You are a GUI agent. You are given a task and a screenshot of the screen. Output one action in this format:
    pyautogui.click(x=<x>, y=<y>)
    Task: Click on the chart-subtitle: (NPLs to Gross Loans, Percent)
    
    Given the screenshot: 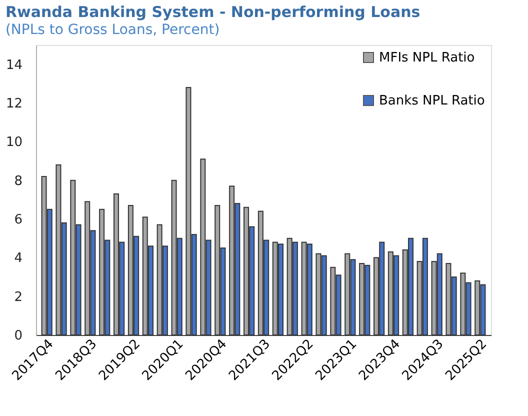 What is the action you would take?
    pyautogui.click(x=112, y=30)
    